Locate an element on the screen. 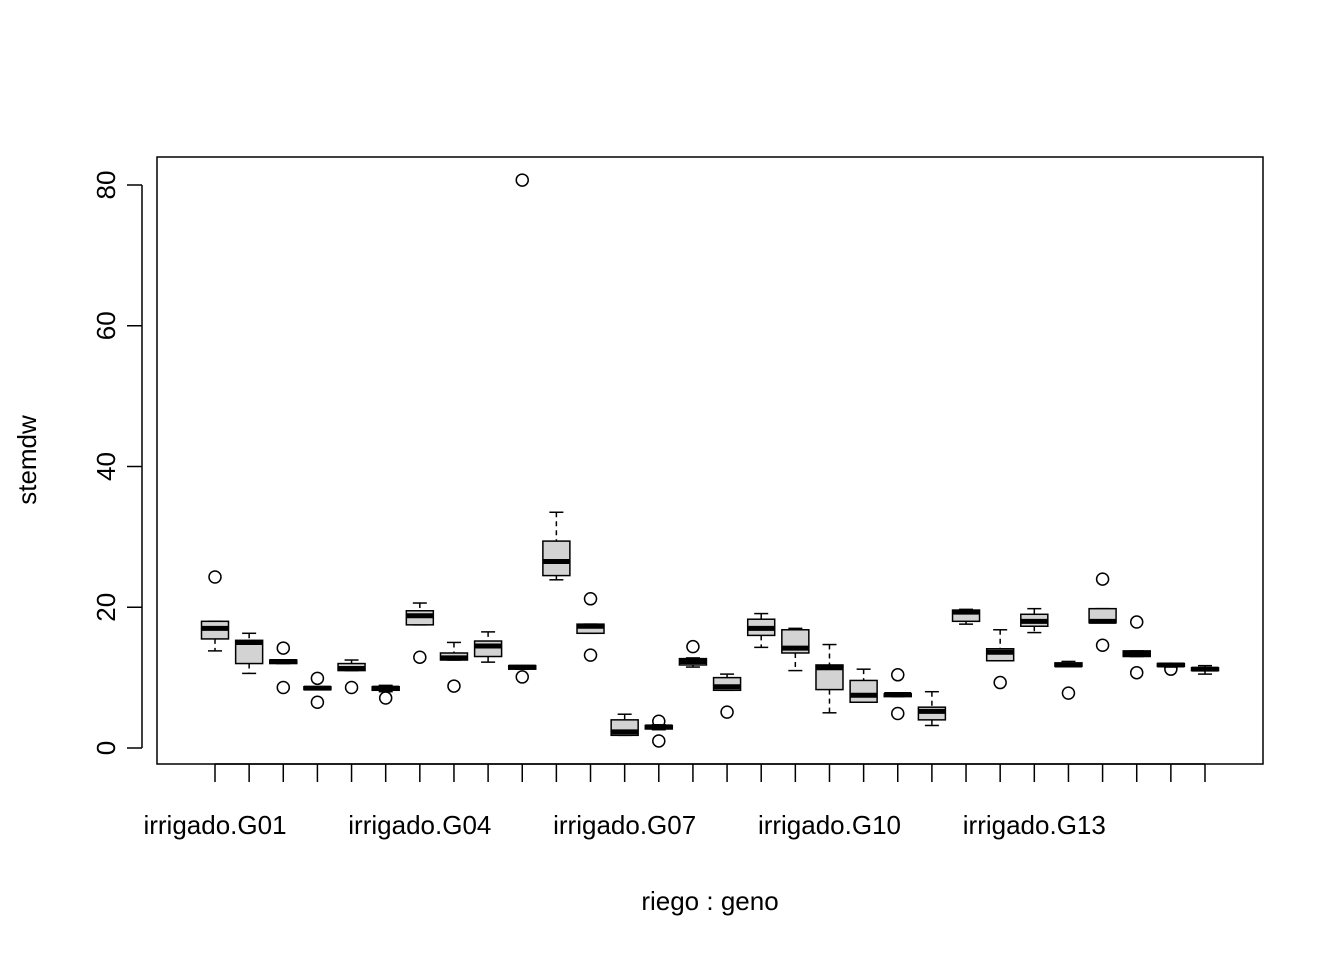 The height and width of the screenshot is (960, 1344). x-axis-title: riego : geno is located at coordinates (709, 901).